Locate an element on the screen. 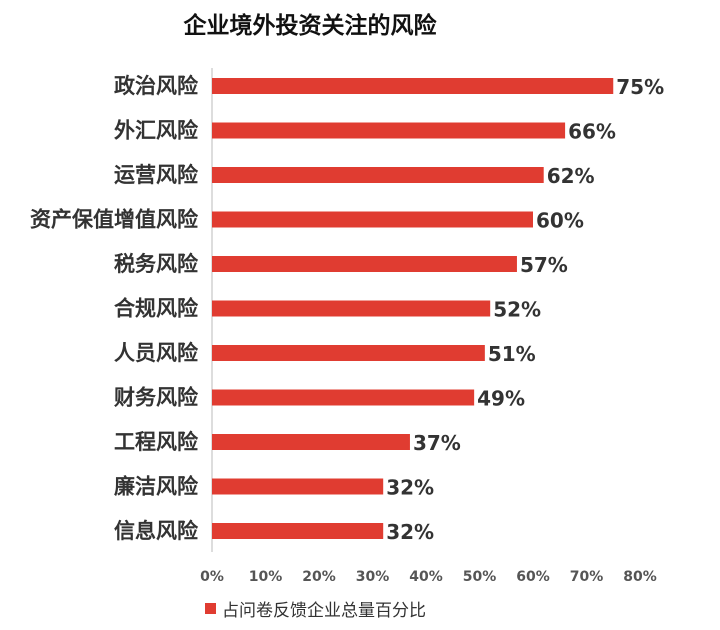  value-label: 75% is located at coordinates (640, 87).